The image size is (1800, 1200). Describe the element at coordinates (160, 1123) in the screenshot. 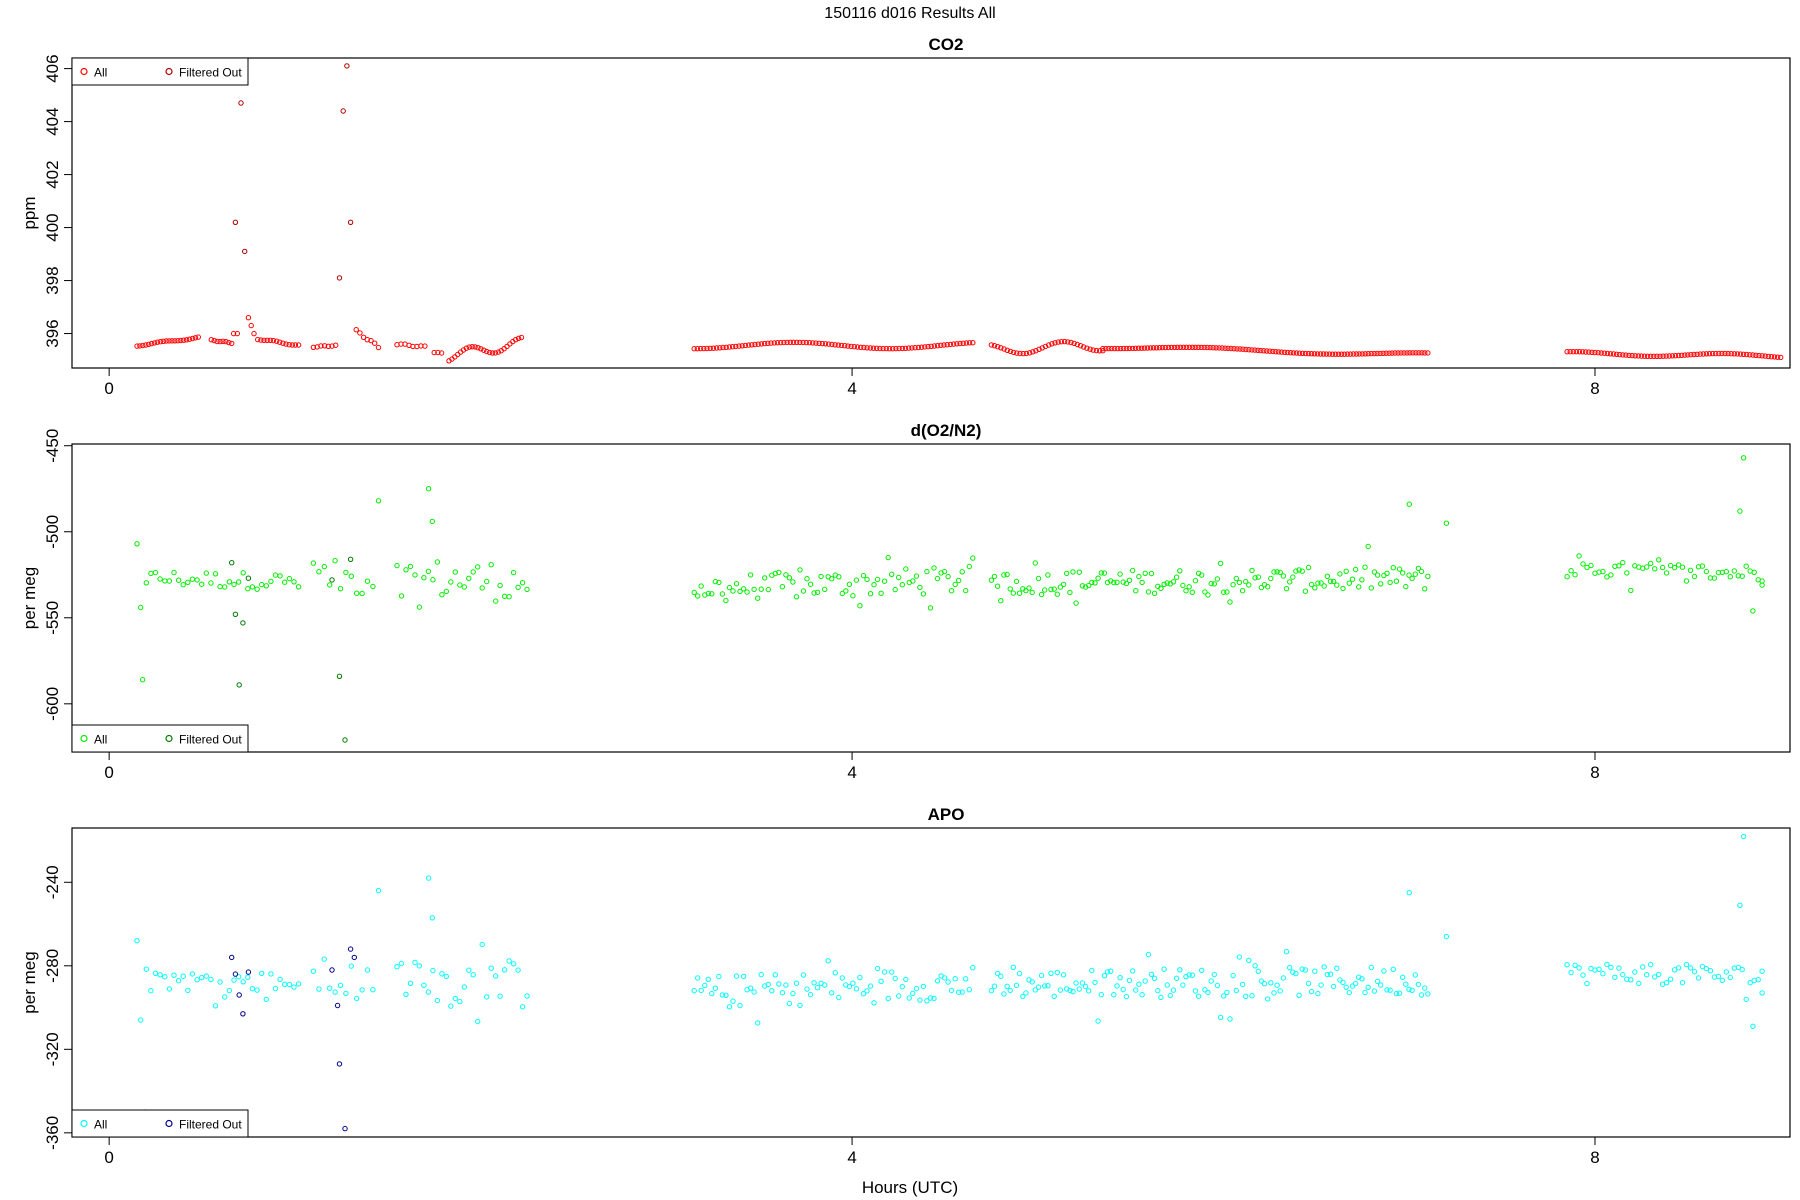

I see `legend-box` at that location.